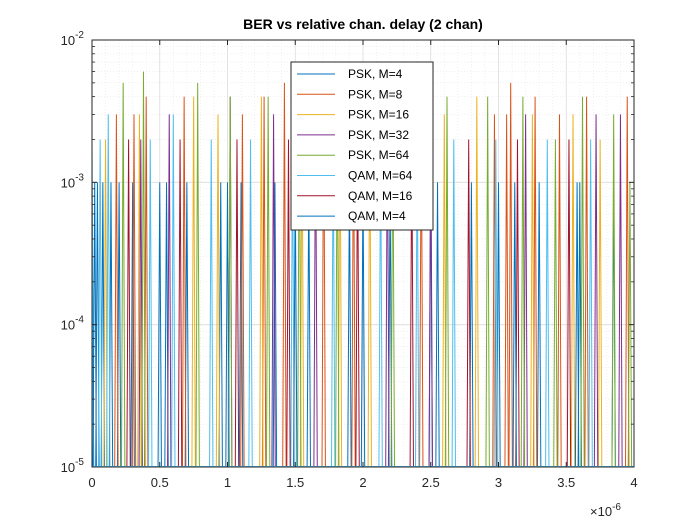 Image resolution: width=700 pixels, height=525 pixels. Describe the element at coordinates (73, 181) in the screenshot. I see `y-tick-label: 10⁻³` at that location.